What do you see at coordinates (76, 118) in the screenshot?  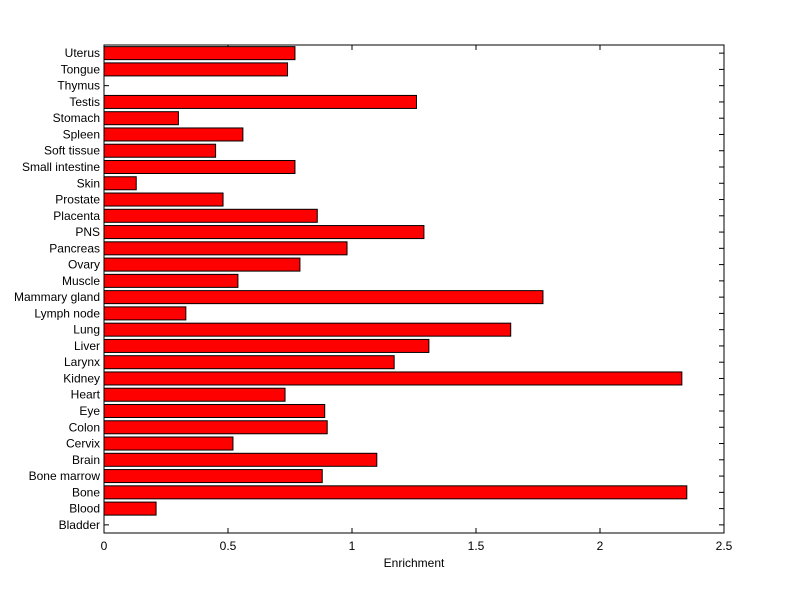 I see `y-tick-label: Stomach` at bounding box center [76, 118].